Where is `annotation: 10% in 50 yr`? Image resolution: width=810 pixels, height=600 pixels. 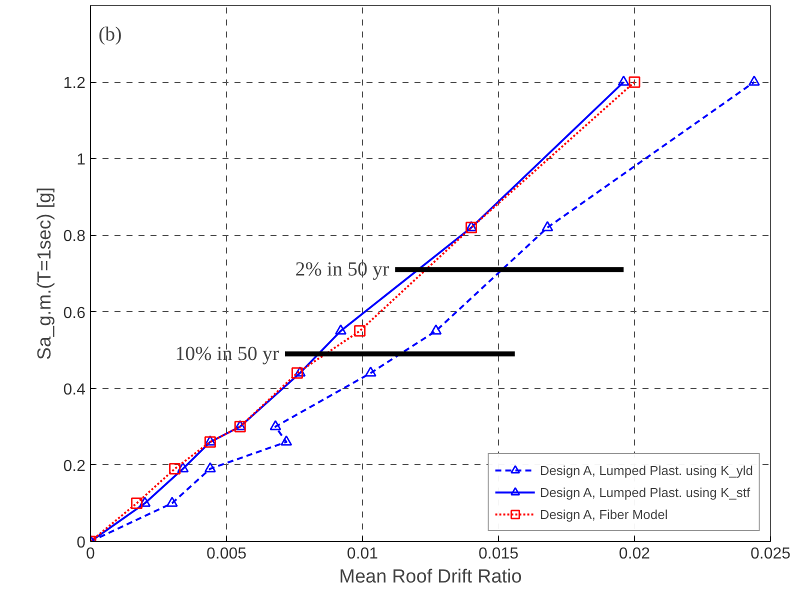 annotation: 10% in 50 yr is located at coordinates (227, 353).